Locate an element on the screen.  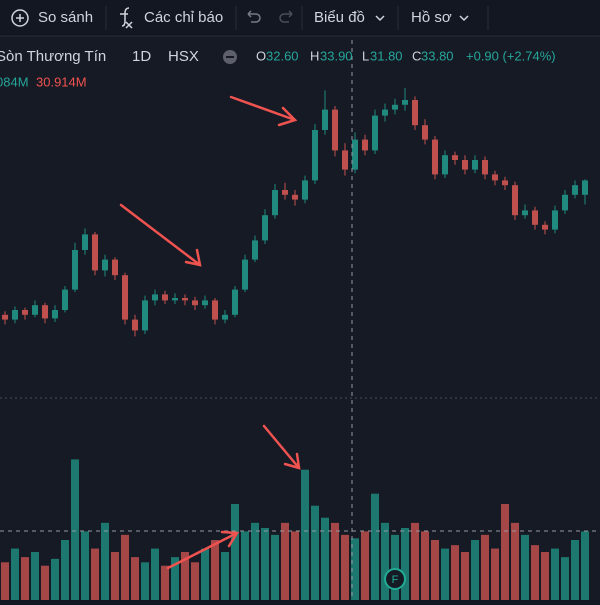
change-value: +0.90 (+2.74%) is located at coordinates (511, 55).